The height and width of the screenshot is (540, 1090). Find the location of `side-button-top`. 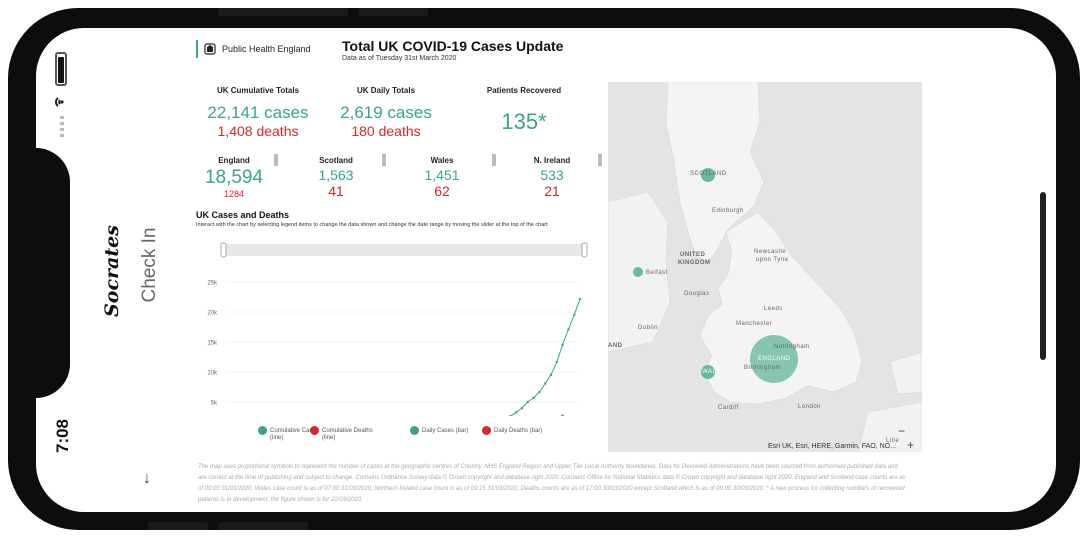

side-button-top is located at coordinates (393, 12).